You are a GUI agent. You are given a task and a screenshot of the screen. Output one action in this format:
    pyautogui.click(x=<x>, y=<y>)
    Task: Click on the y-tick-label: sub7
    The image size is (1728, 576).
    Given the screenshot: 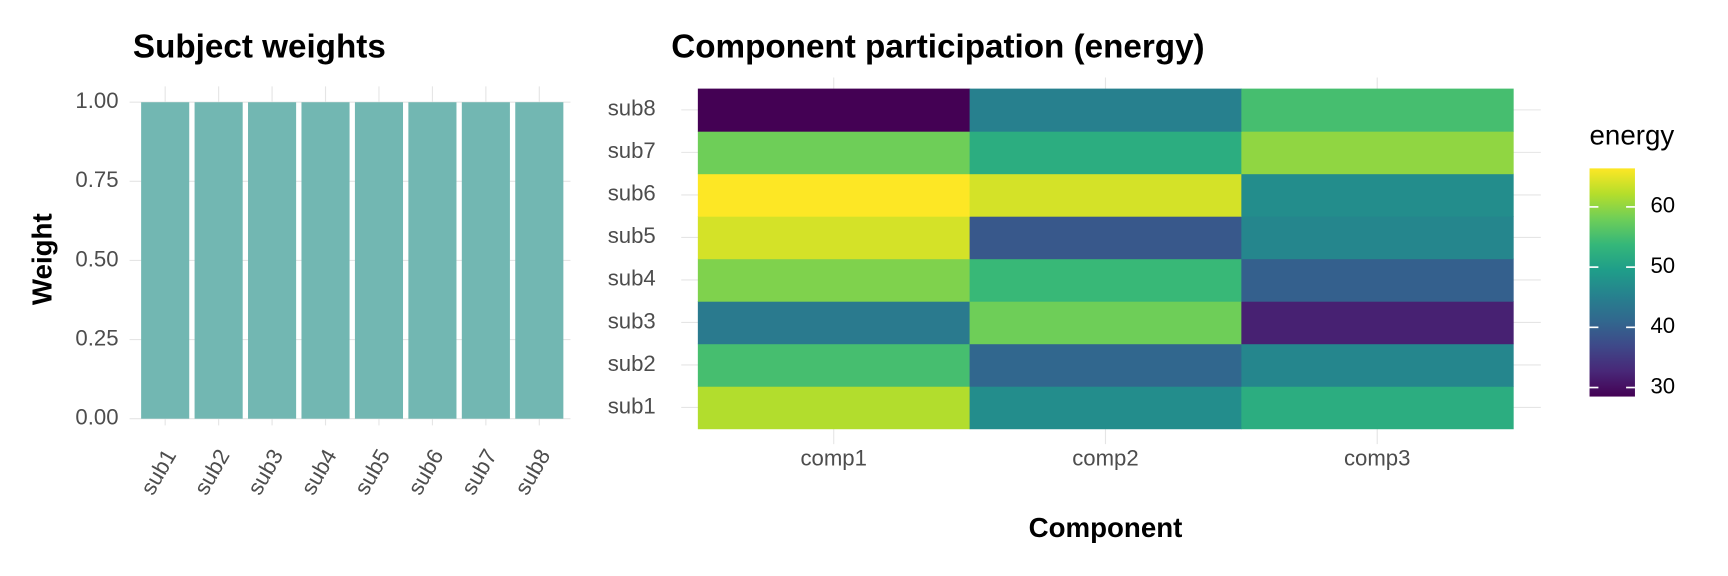 What is the action you would take?
    pyautogui.click(x=632, y=150)
    